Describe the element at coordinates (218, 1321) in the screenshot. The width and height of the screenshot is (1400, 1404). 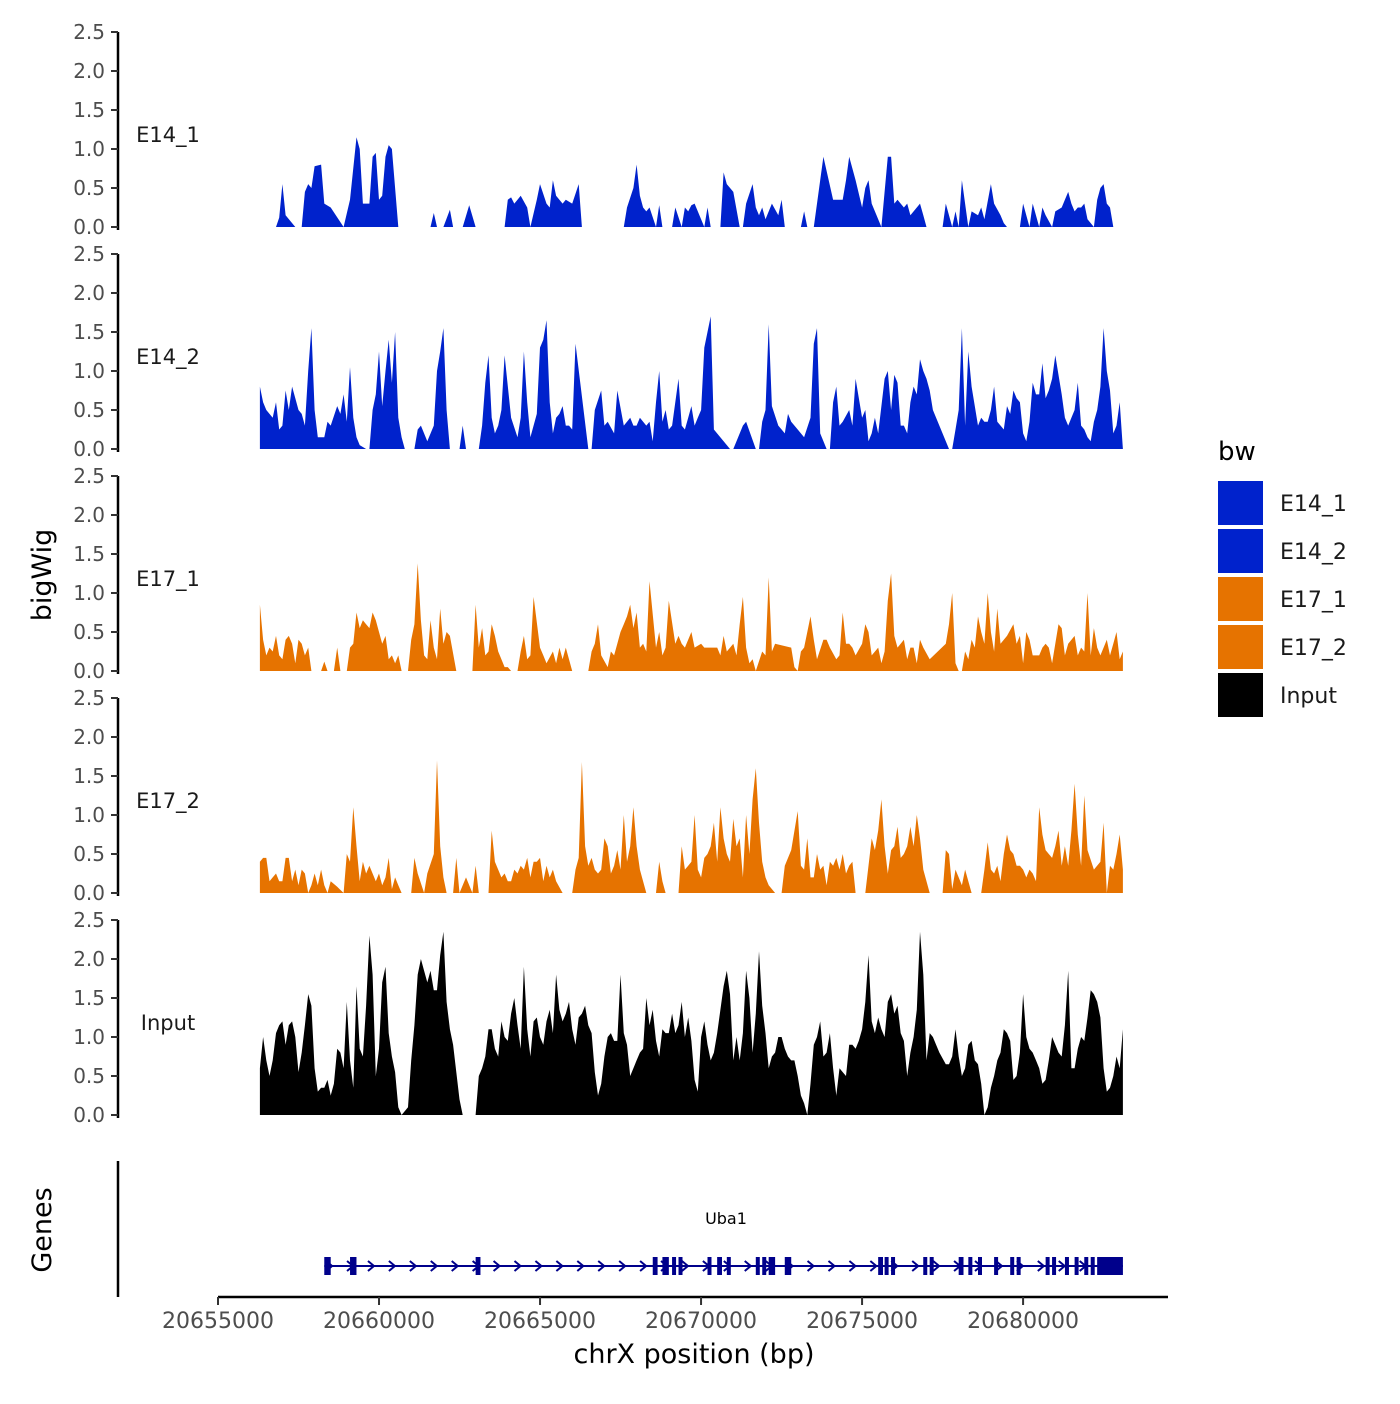
I see `x-tick-label: 20655000` at that location.